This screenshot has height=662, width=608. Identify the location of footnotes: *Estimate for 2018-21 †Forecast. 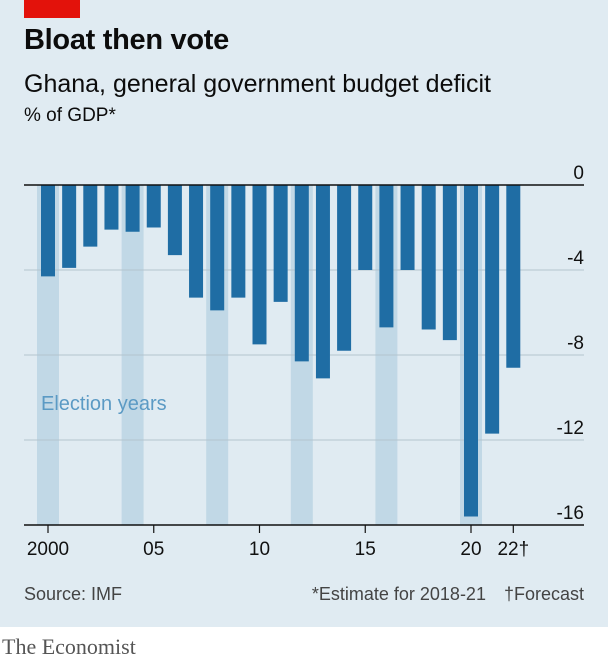
(439, 594).